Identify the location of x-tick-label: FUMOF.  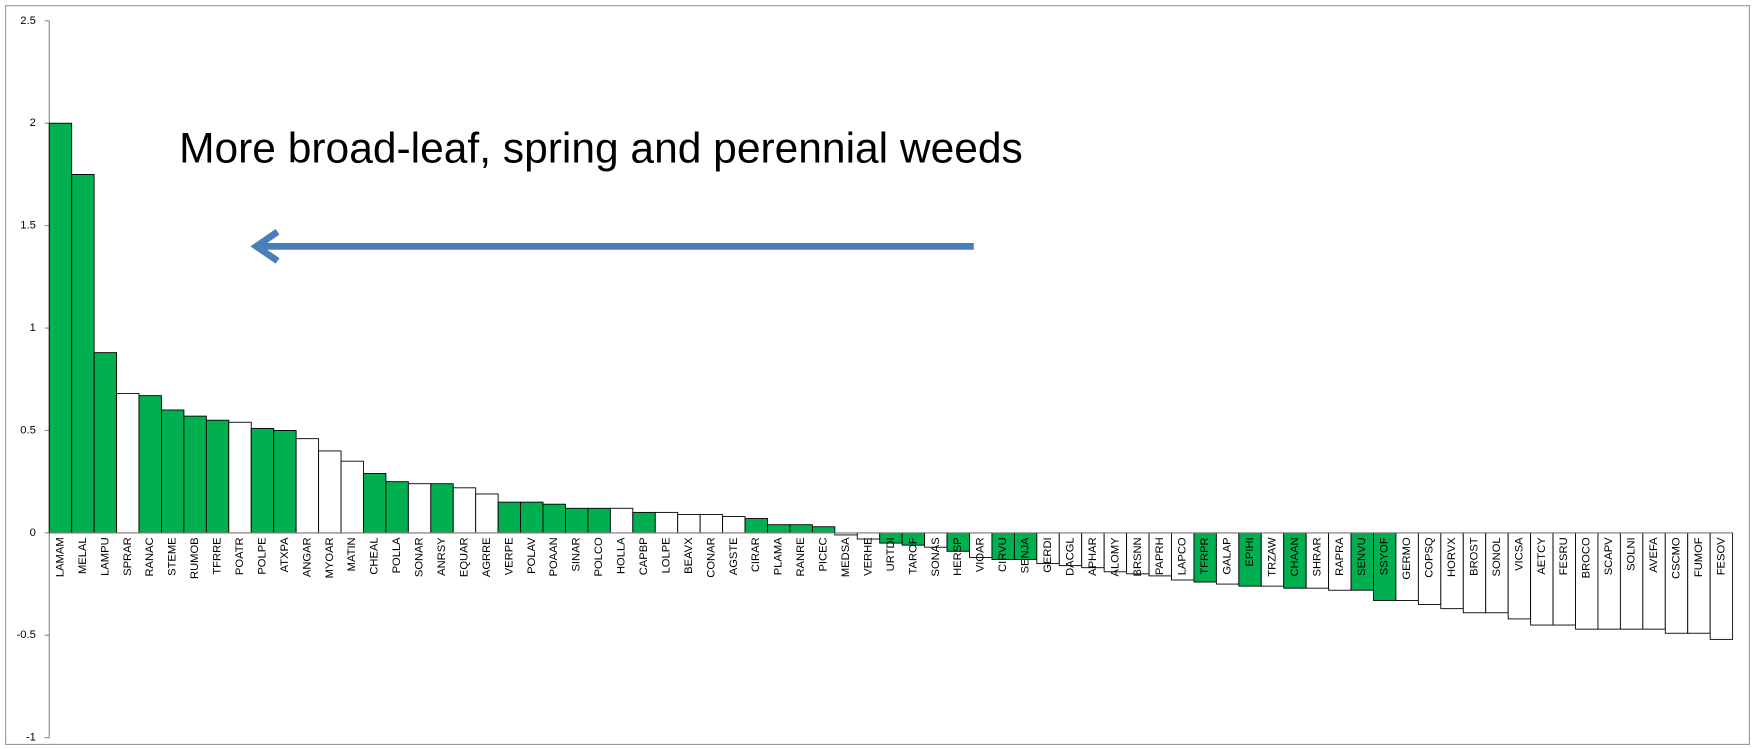
(1699, 557).